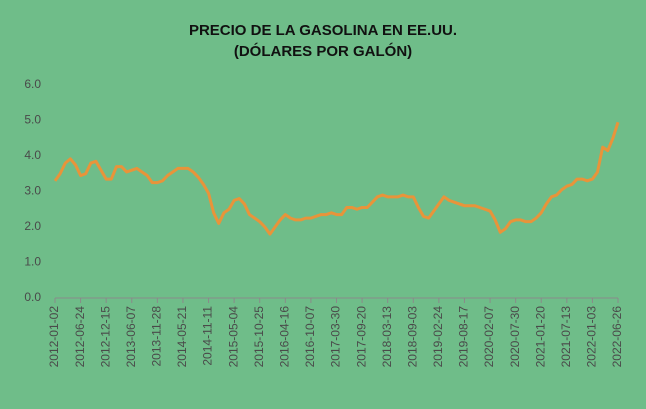 The image size is (646, 409). I want to click on x-tick-label: 2016-04-16, so click(284, 337).